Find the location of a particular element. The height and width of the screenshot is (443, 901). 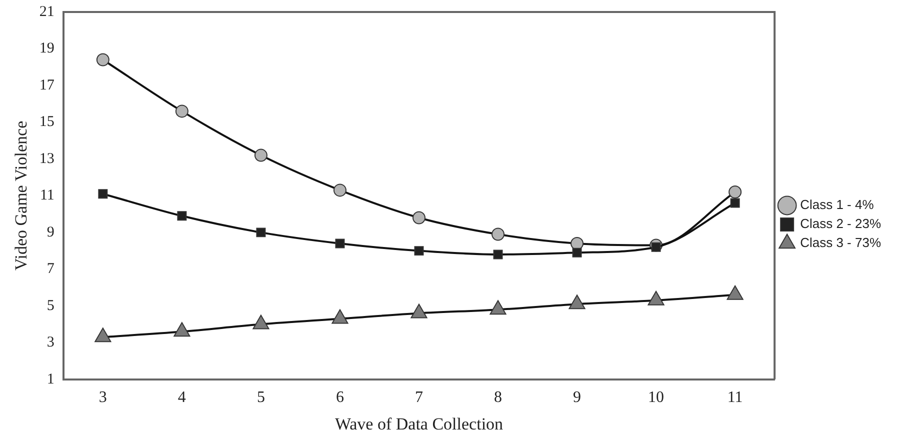

x-tick-label: 9 is located at coordinates (577, 397).